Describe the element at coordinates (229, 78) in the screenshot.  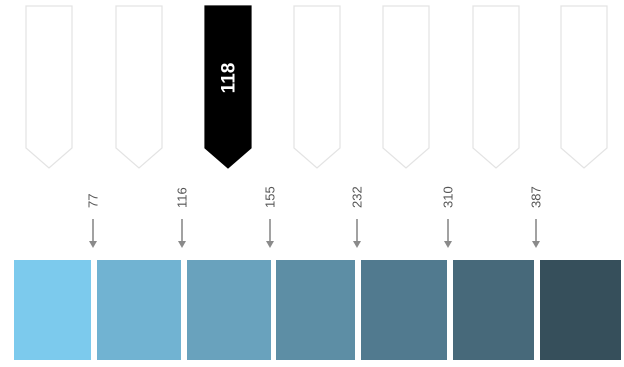
I see `tag-value-label: 118` at that location.